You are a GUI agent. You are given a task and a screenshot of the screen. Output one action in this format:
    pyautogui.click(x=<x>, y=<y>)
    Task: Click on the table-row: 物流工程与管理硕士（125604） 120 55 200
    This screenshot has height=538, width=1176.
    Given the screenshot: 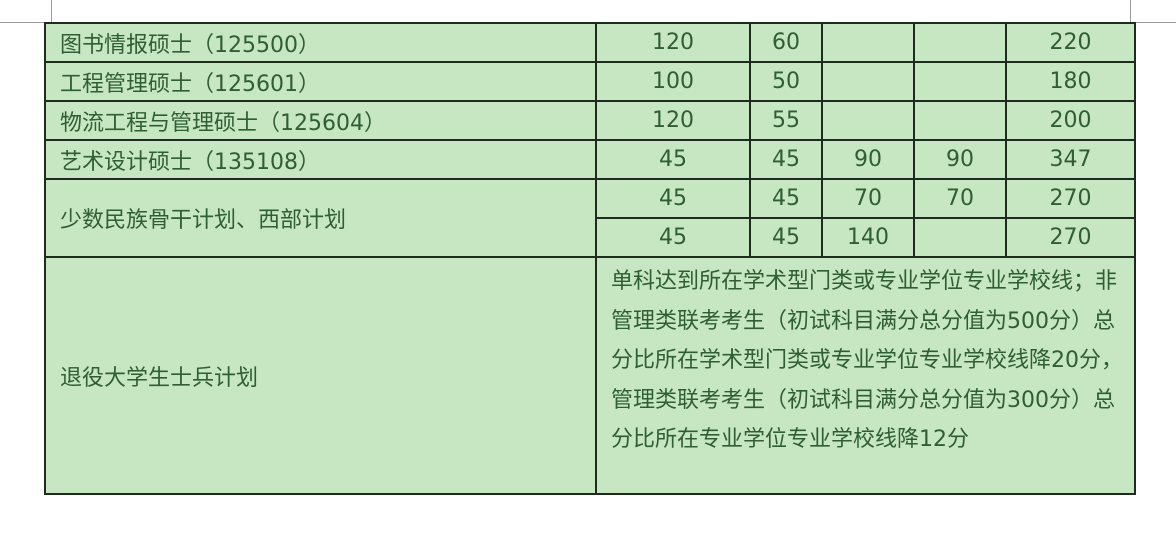 What is the action you would take?
    pyautogui.click(x=590, y=120)
    